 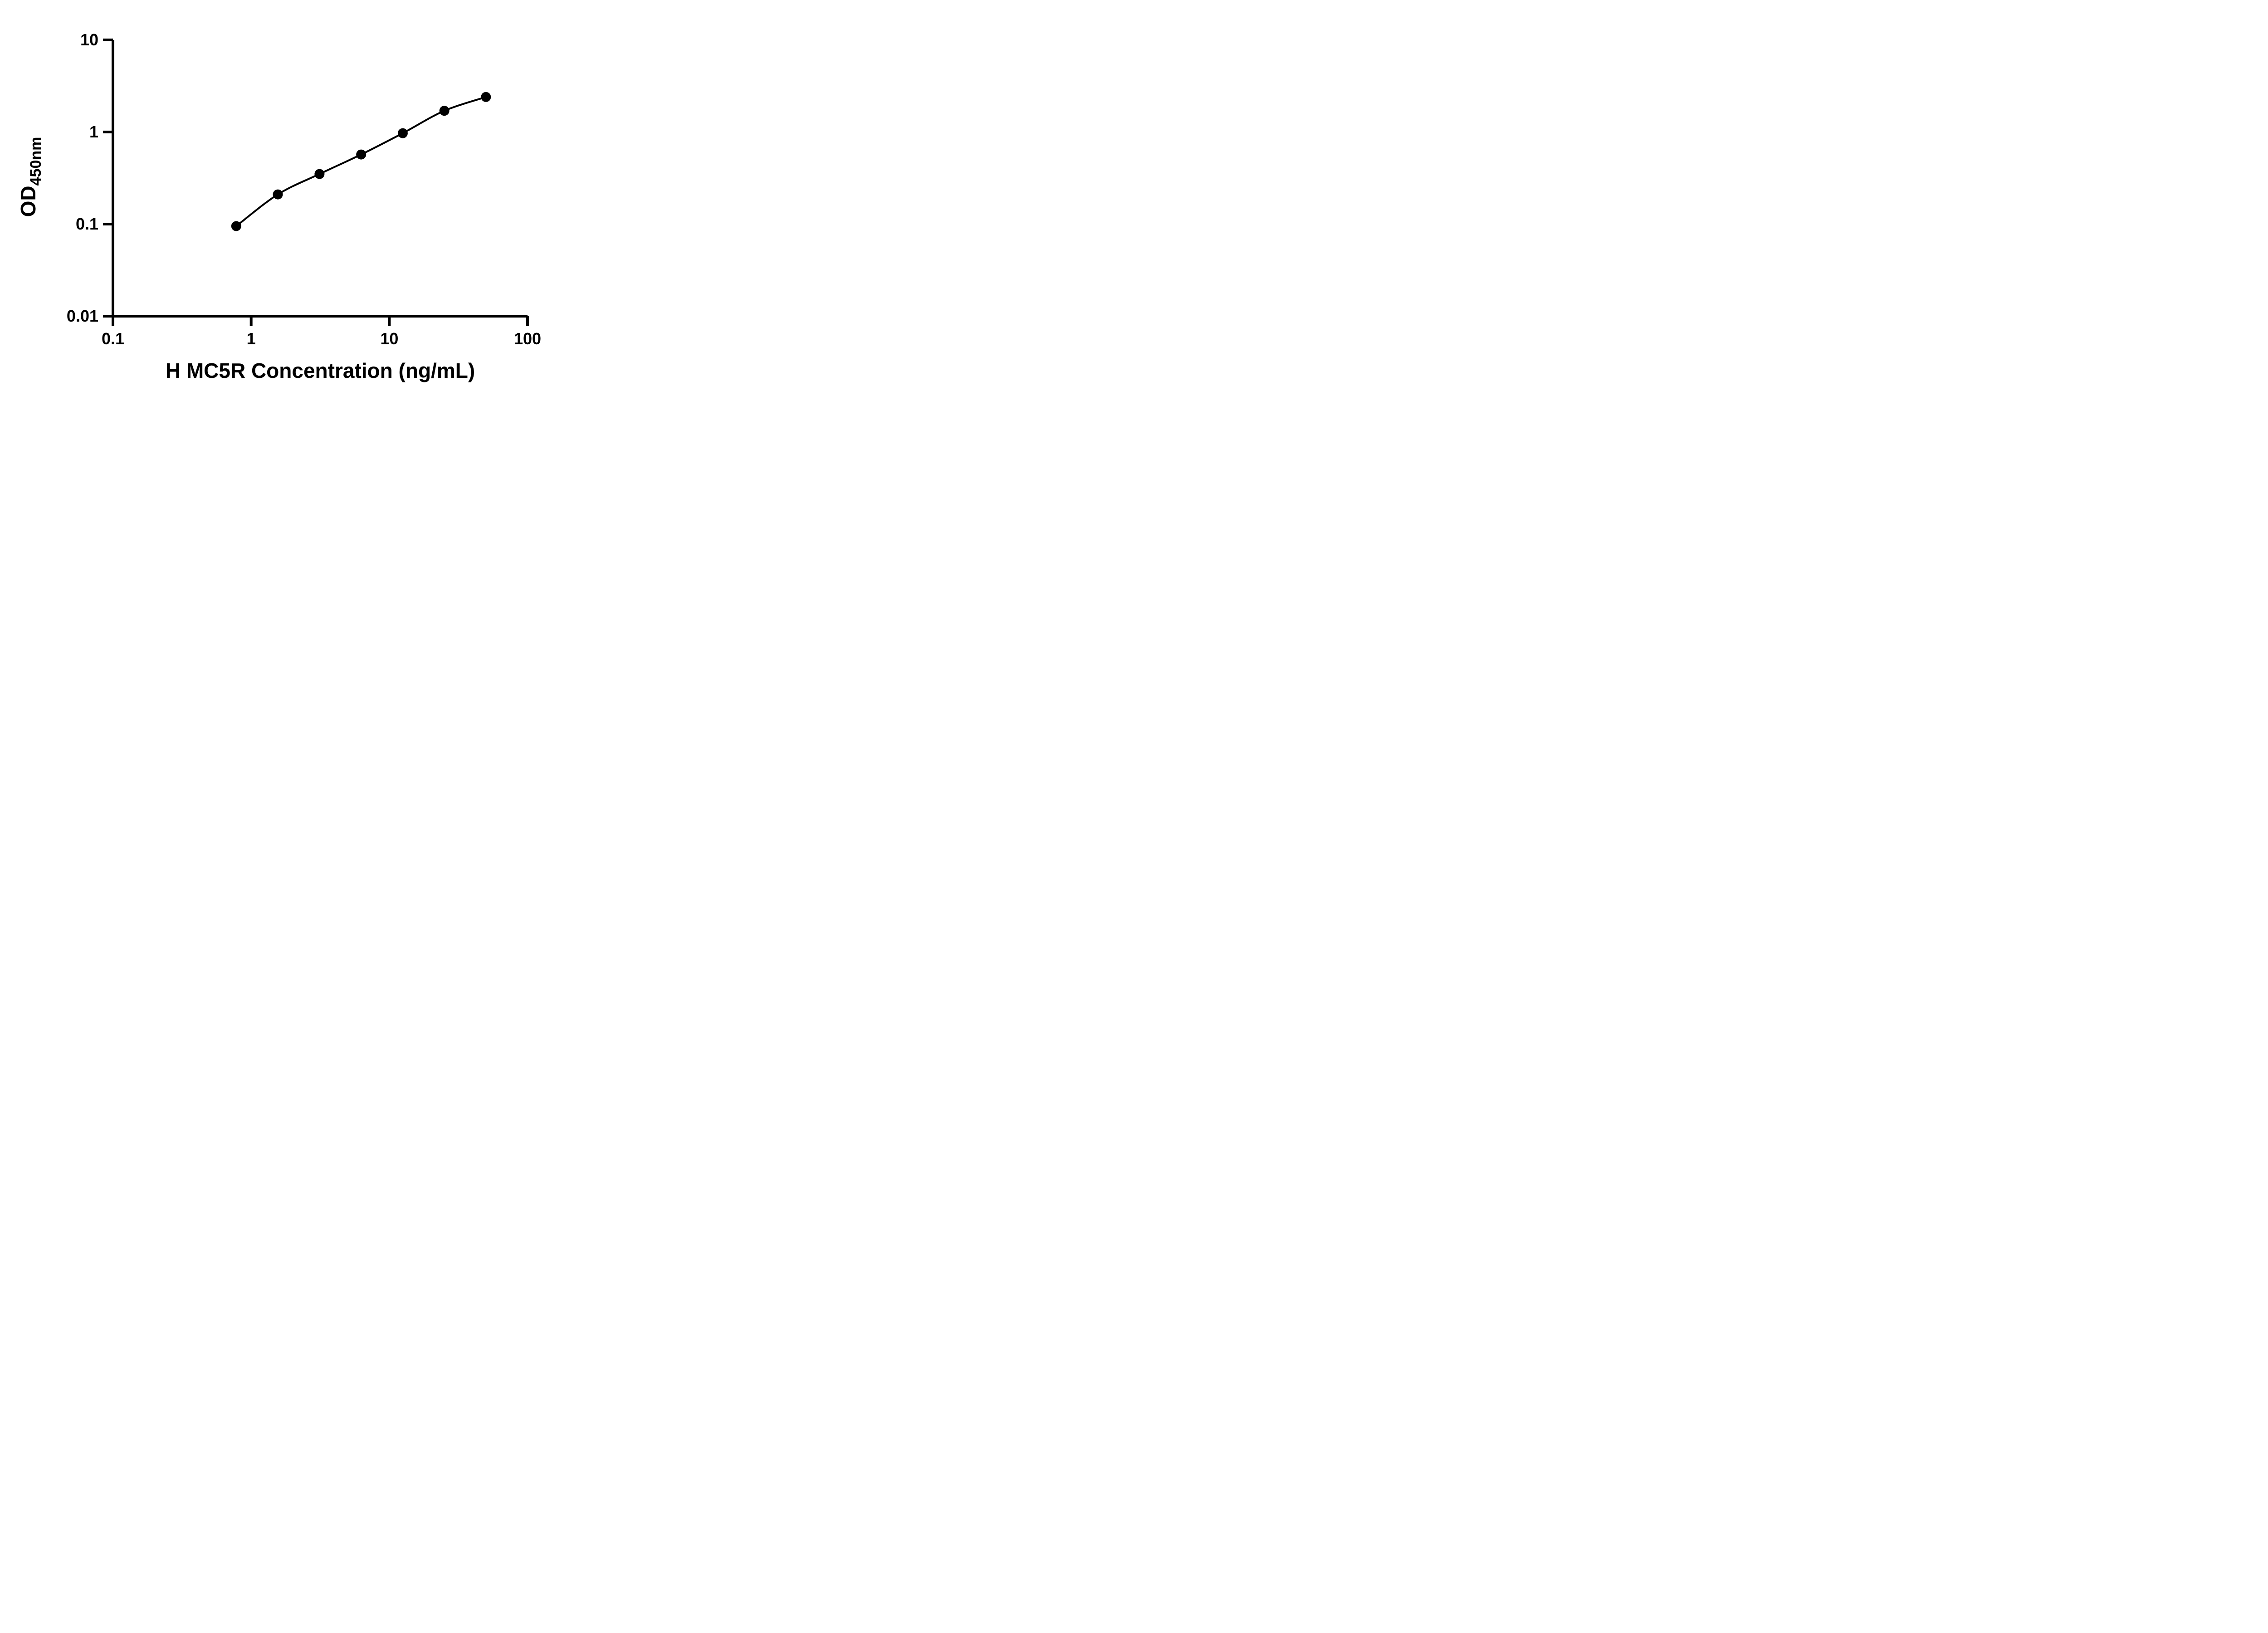 What do you see at coordinates (94, 131) in the screenshot?
I see `y-axis-tick-label: 1` at bounding box center [94, 131].